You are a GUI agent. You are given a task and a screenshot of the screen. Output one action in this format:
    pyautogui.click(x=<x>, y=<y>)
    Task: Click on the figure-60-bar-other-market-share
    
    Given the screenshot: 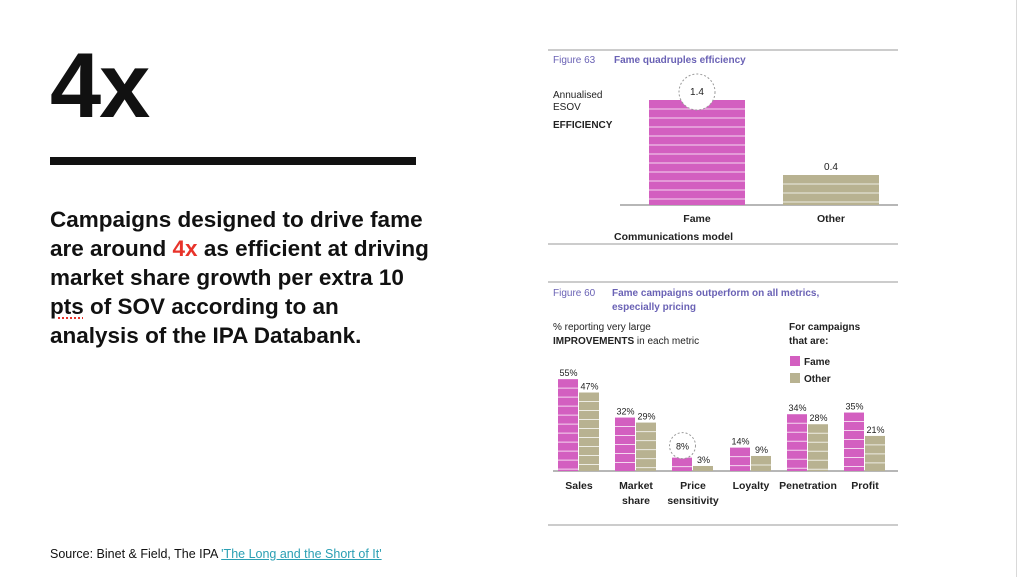 What is the action you would take?
    pyautogui.click(x=646, y=446)
    